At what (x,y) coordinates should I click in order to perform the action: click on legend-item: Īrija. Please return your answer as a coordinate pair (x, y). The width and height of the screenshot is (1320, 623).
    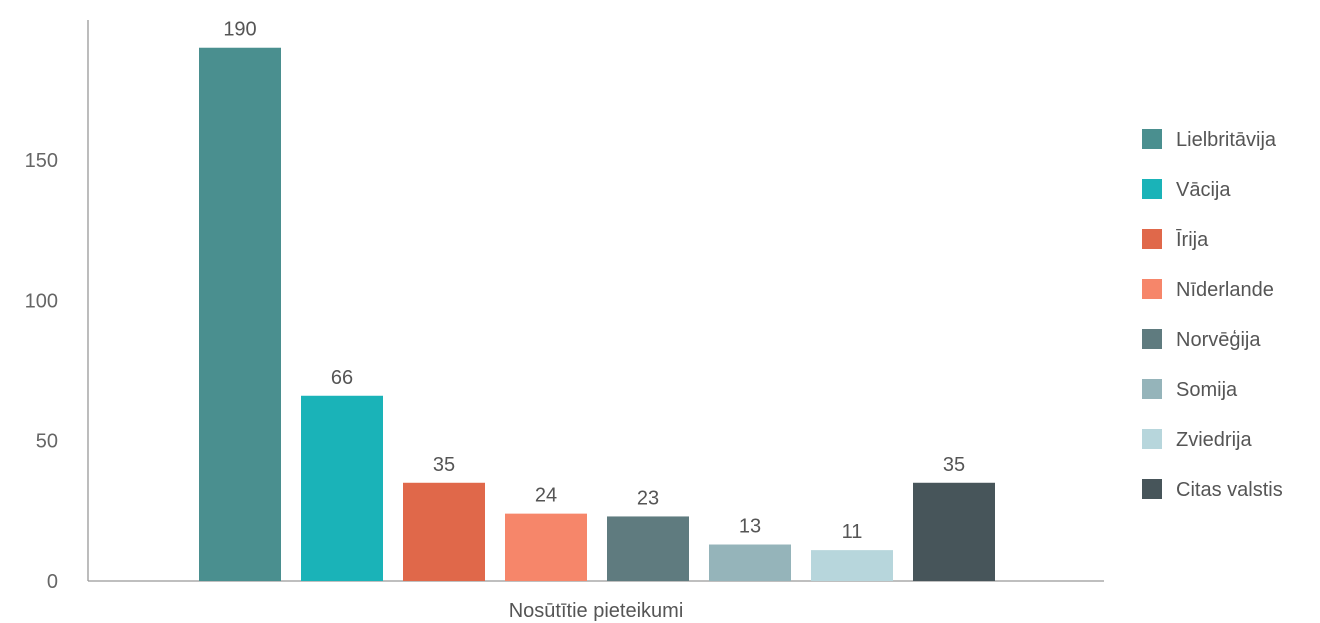
    Looking at the image, I should click on (1175, 239).